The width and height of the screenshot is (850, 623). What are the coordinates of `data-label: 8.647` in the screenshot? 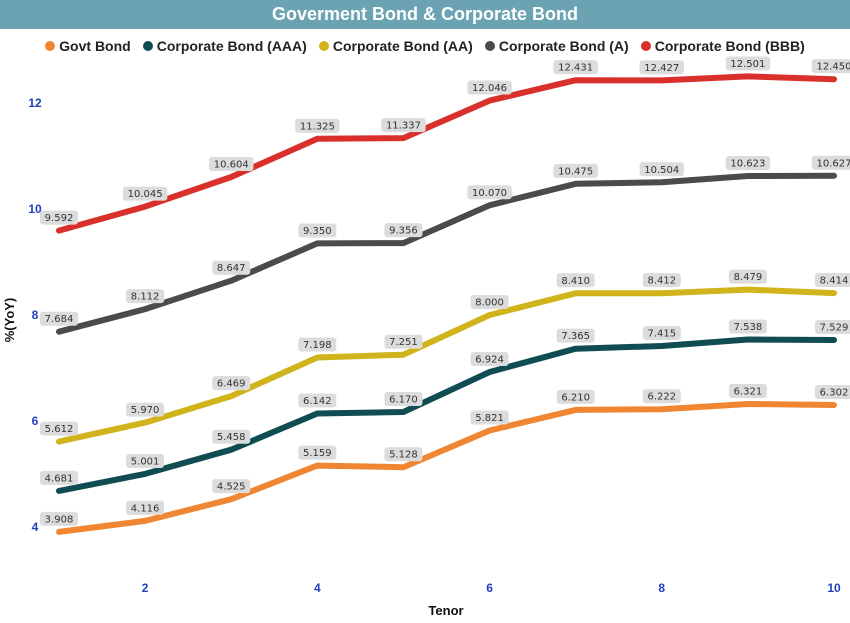 It's located at (231, 268).